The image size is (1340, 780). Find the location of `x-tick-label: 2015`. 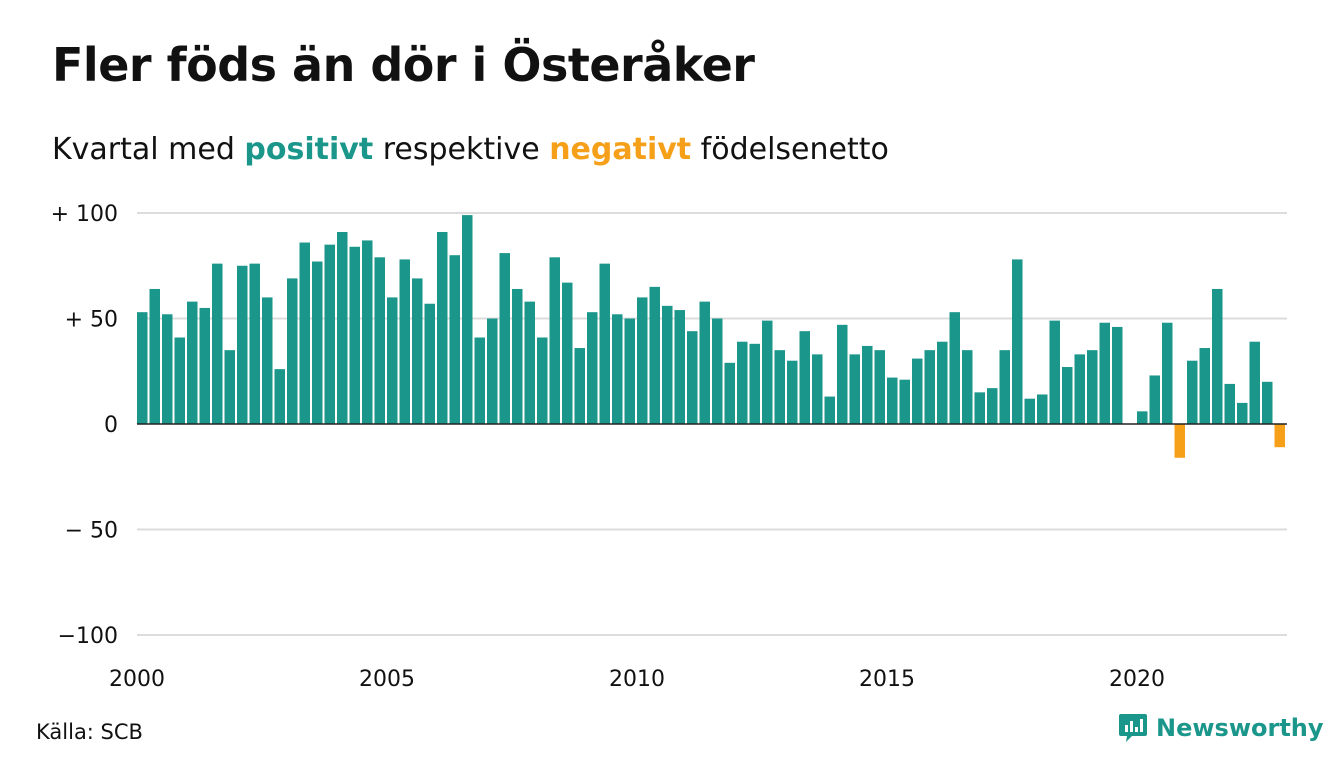

x-tick-label: 2015 is located at coordinates (887, 679).